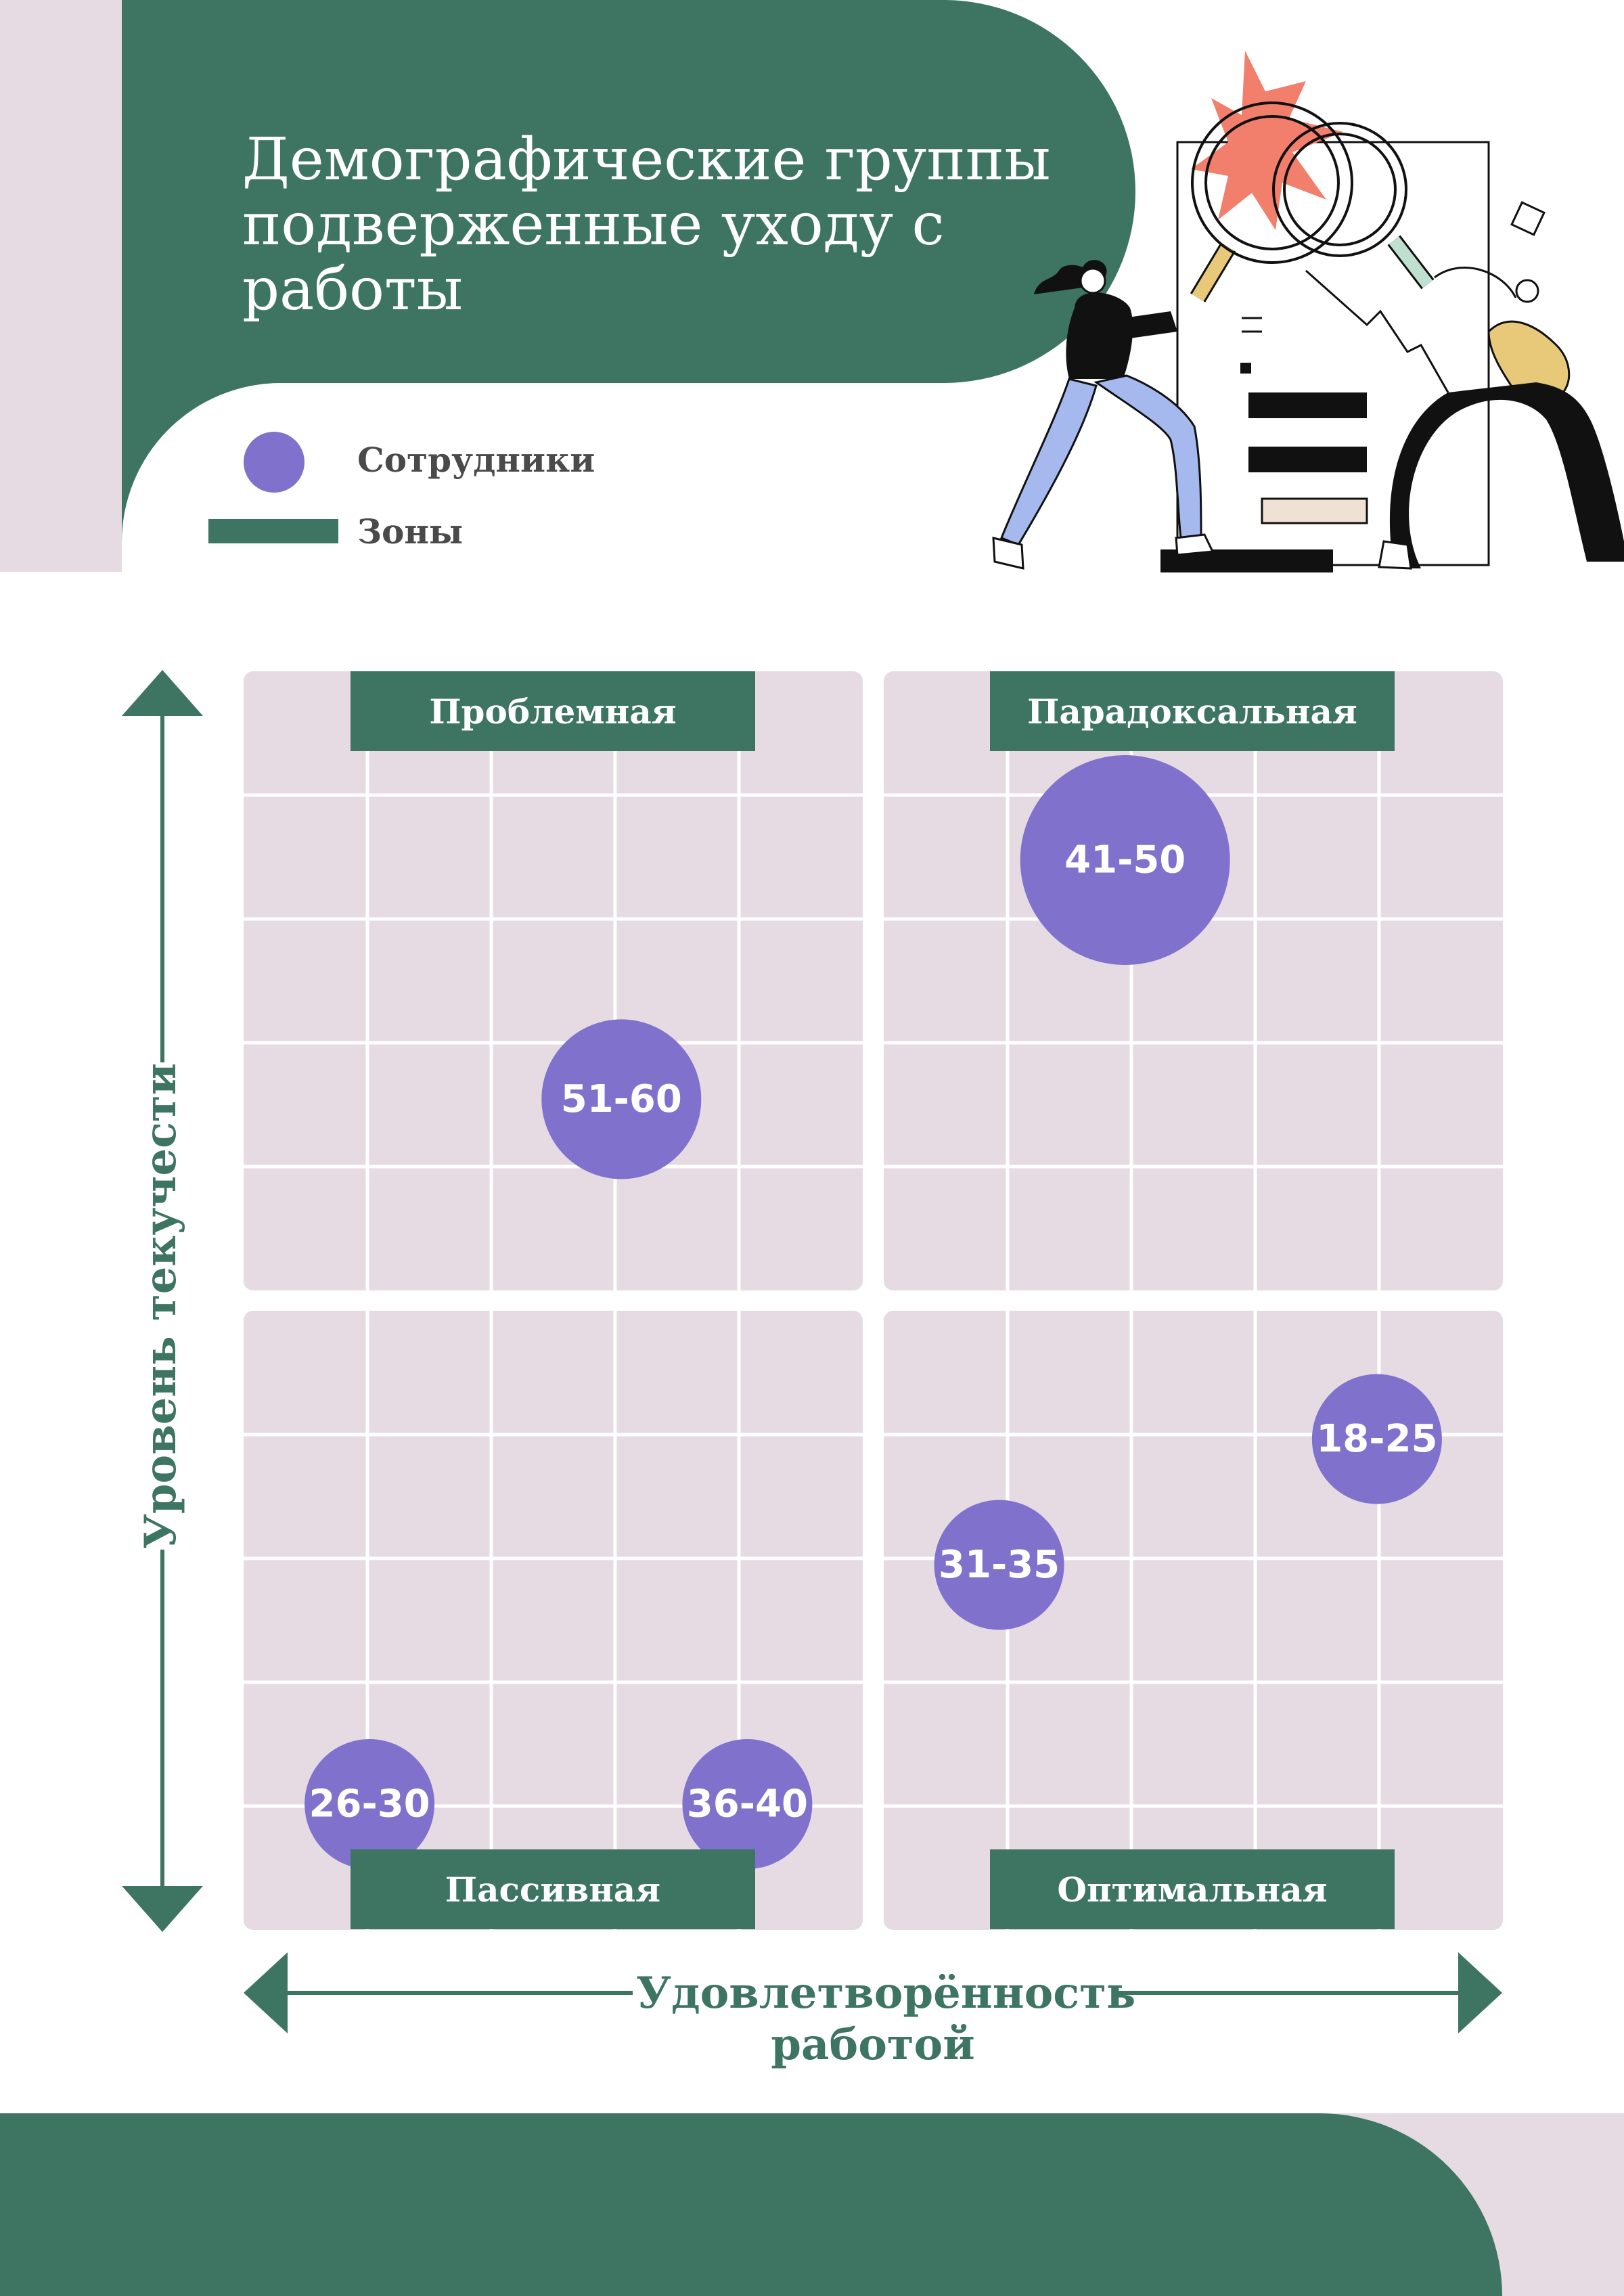 The image size is (1624, 2296). I want to click on magnifier-right-icon, so click(1353, 206).